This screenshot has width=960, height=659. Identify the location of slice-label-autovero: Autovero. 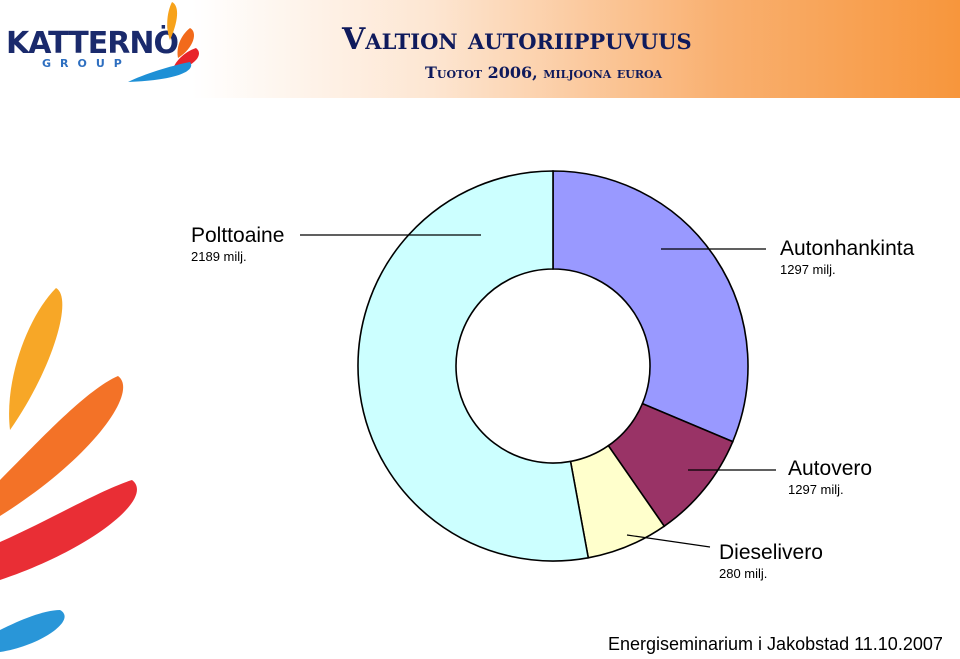
(830, 468).